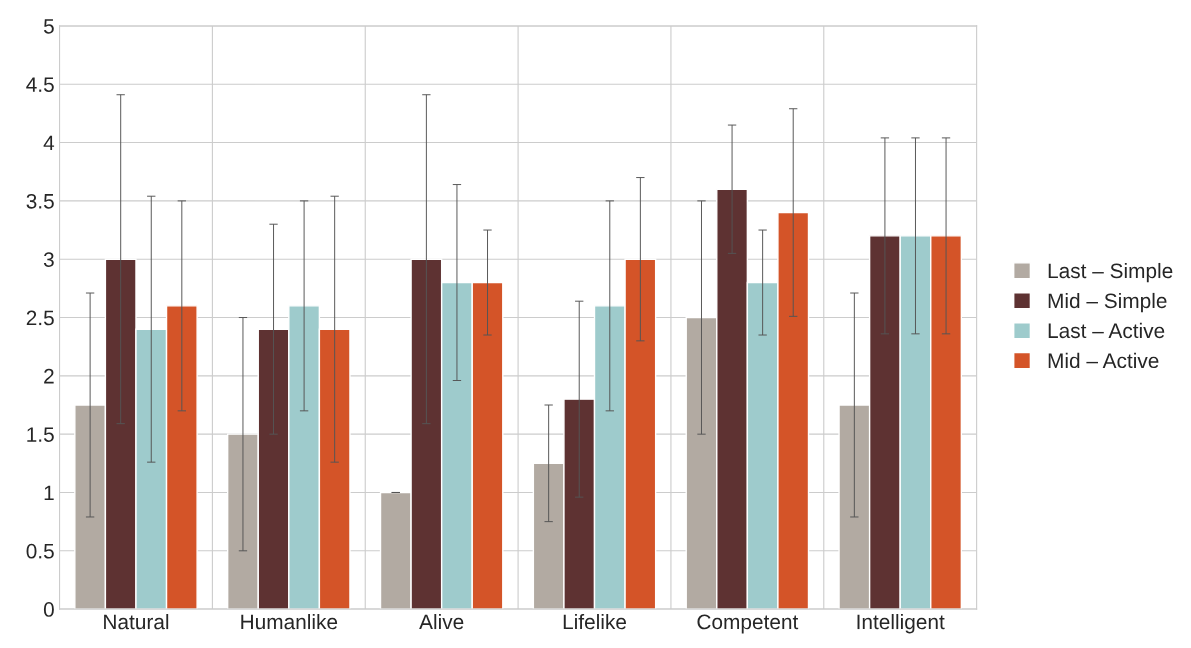 The height and width of the screenshot is (648, 1191). What do you see at coordinates (901, 623) in the screenshot?
I see `x-tick-label: Intelligent` at bounding box center [901, 623].